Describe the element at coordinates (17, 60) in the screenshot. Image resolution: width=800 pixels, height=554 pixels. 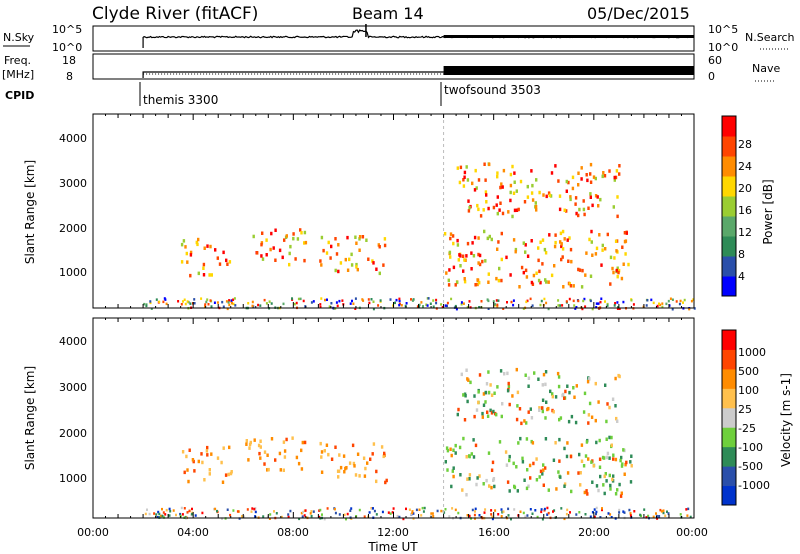
I see `freq-label-1: Freq.` at that location.